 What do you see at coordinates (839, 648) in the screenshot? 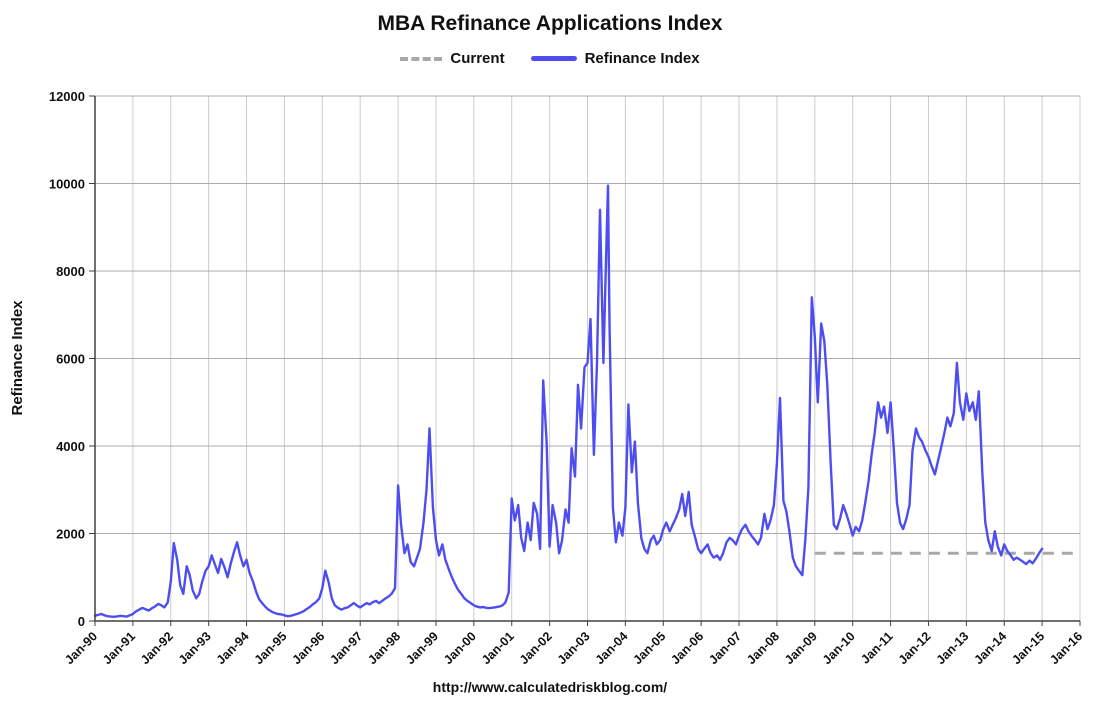
I see `svg-text: Jan-10` at bounding box center [839, 648].